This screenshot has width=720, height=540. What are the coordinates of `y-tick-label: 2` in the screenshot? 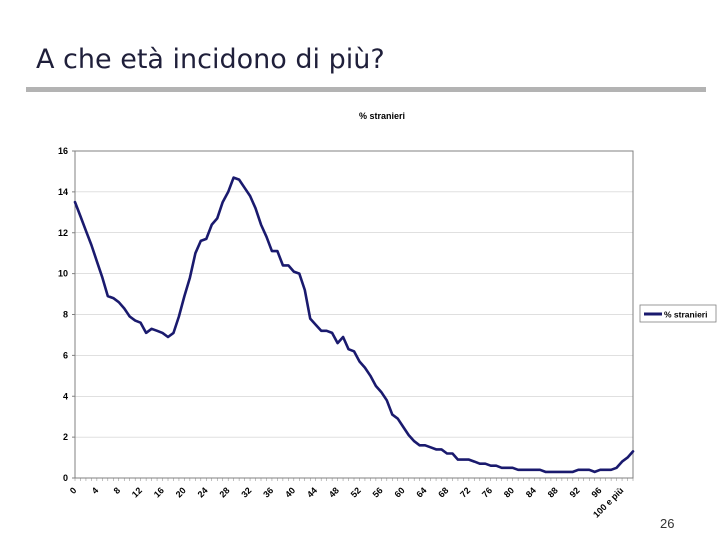 It's located at (65, 437).